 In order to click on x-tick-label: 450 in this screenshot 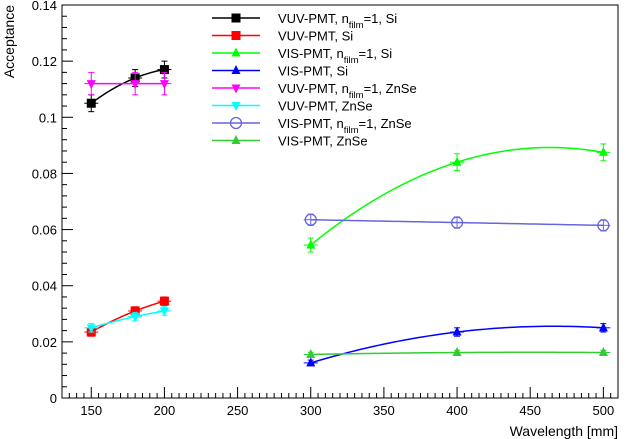, I will do `click(530, 410)`.